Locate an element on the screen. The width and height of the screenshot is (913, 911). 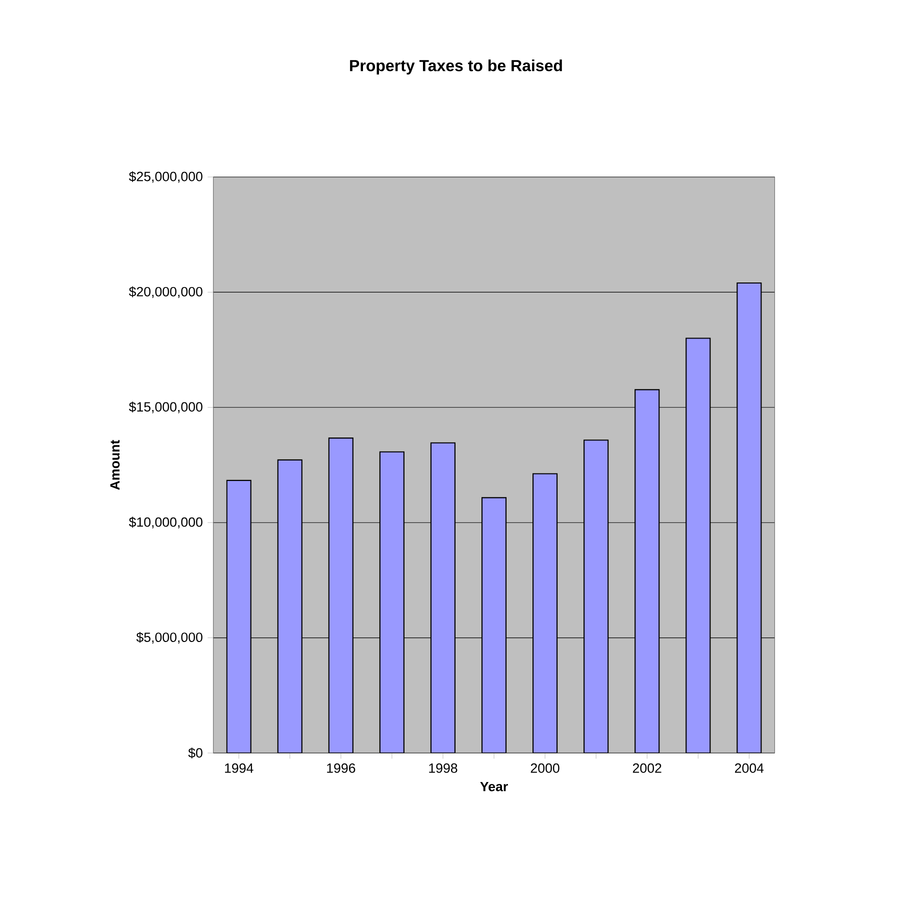
x-axis-title: Year is located at coordinates (494, 787).